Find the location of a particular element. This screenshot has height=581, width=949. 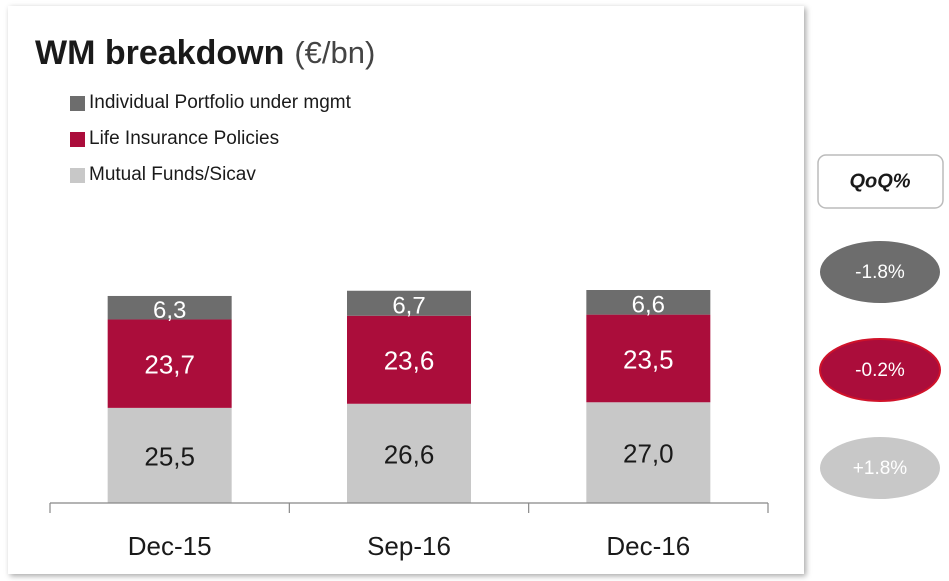

qoq-box is located at coordinates (880, 181).